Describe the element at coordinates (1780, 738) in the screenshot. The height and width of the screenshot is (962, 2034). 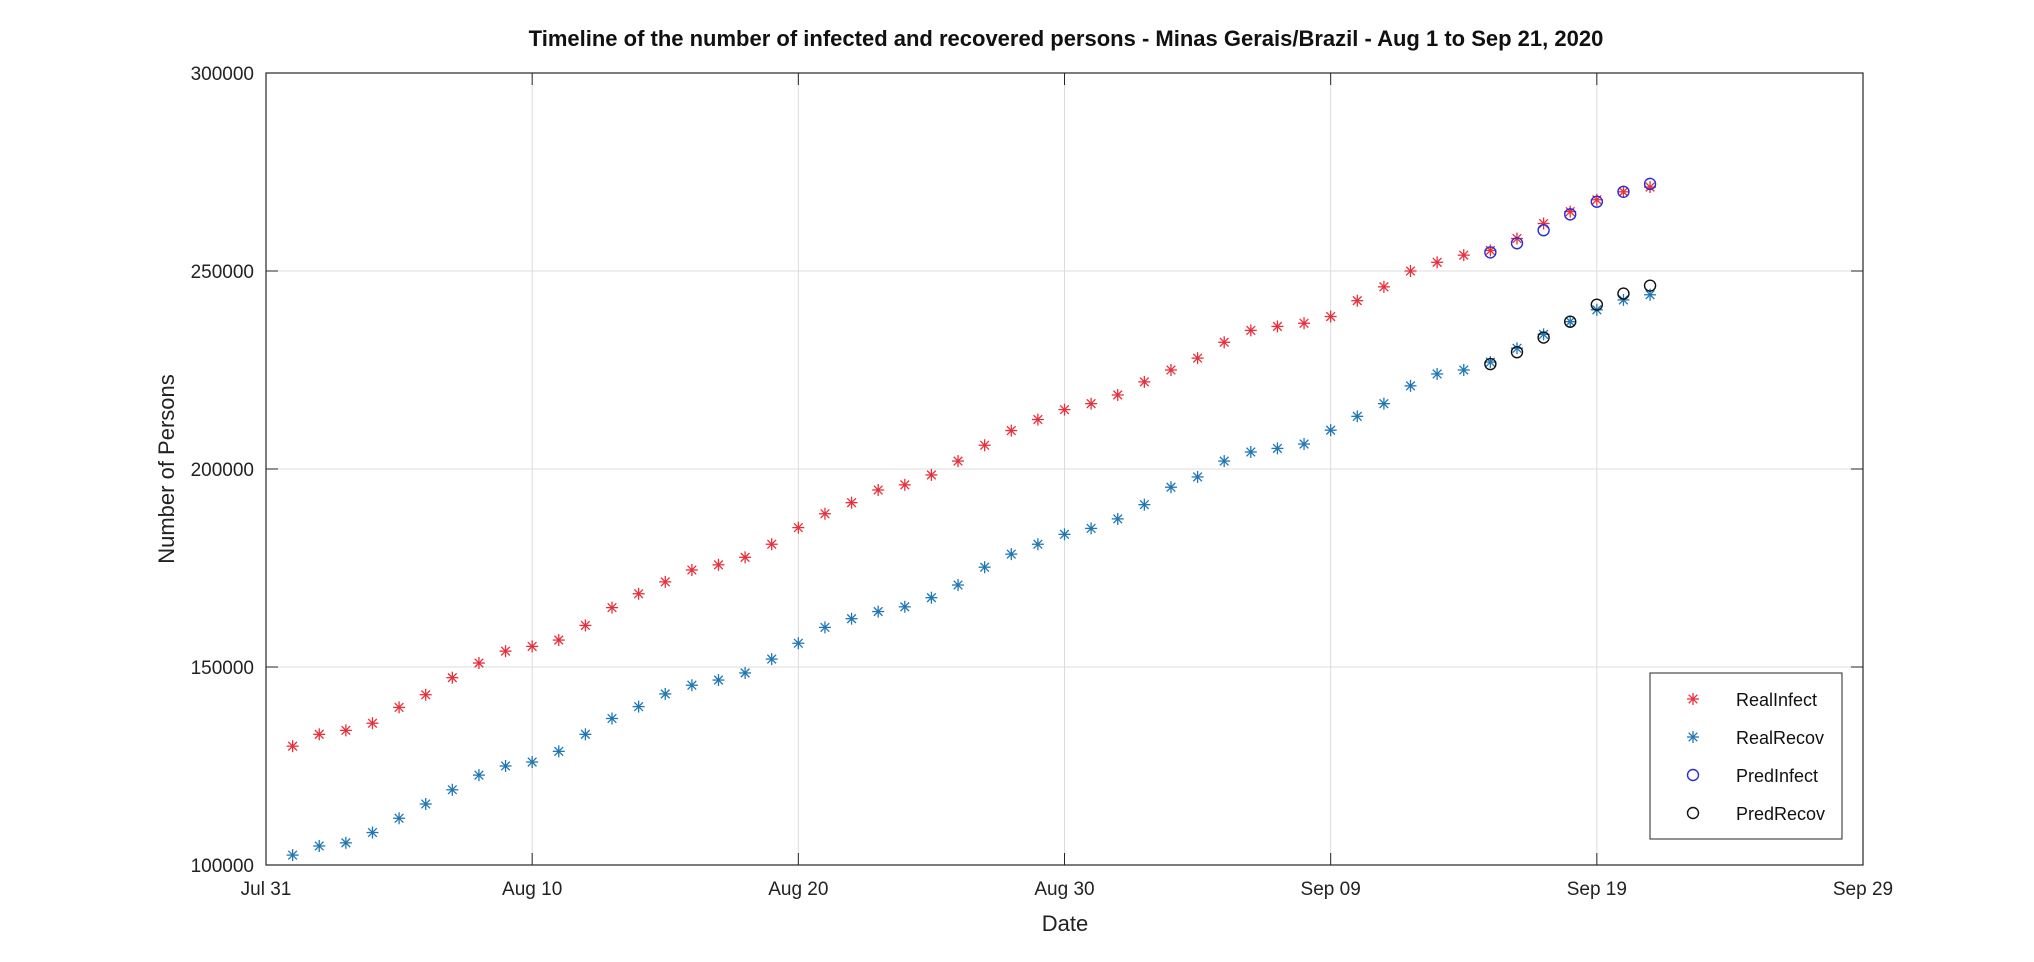
I see `legend-entry-label: RealRecov` at that location.